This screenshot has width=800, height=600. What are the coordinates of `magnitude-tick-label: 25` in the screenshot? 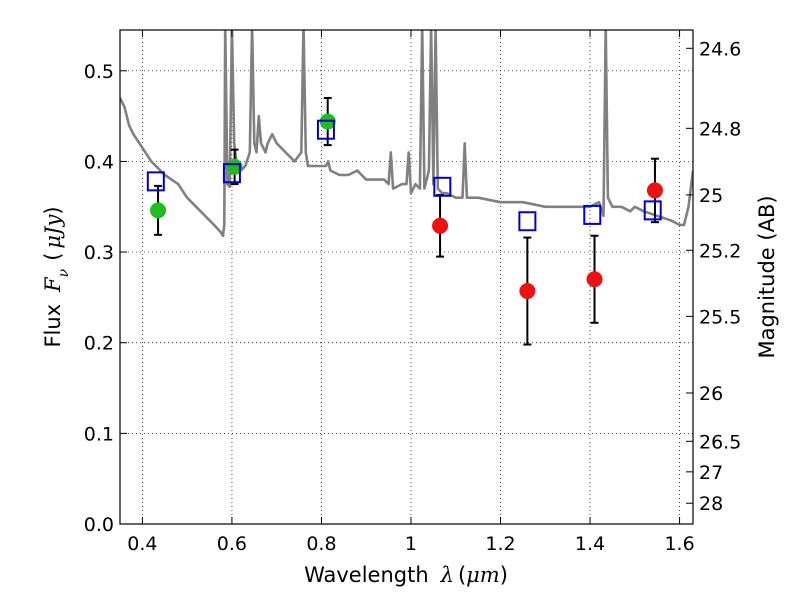 It's located at (711, 196).